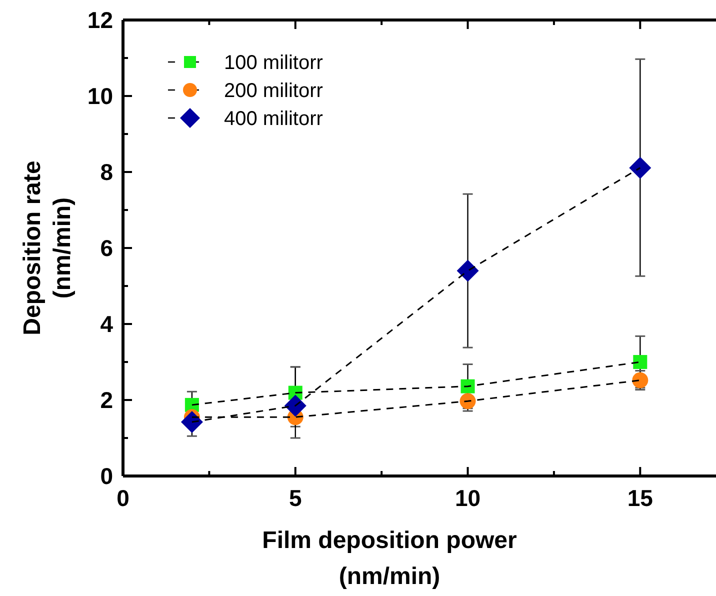 This screenshot has width=716, height=596. What do you see at coordinates (274, 63) in the screenshot?
I see `legend-label: 100 militorr` at bounding box center [274, 63].